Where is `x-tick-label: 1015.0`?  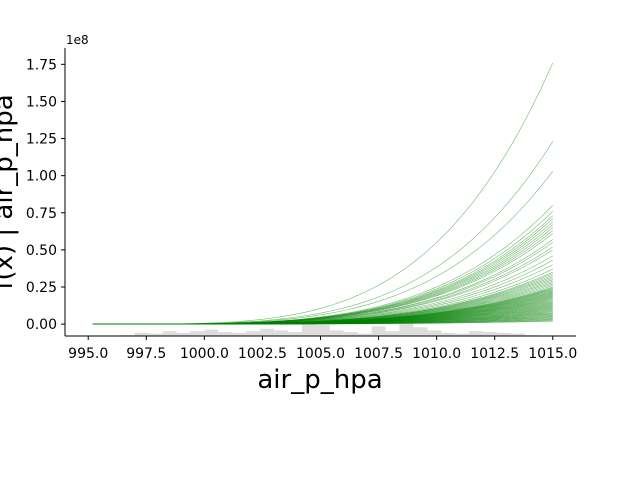
x-tick-label: 1015.0 is located at coordinates (552, 354).